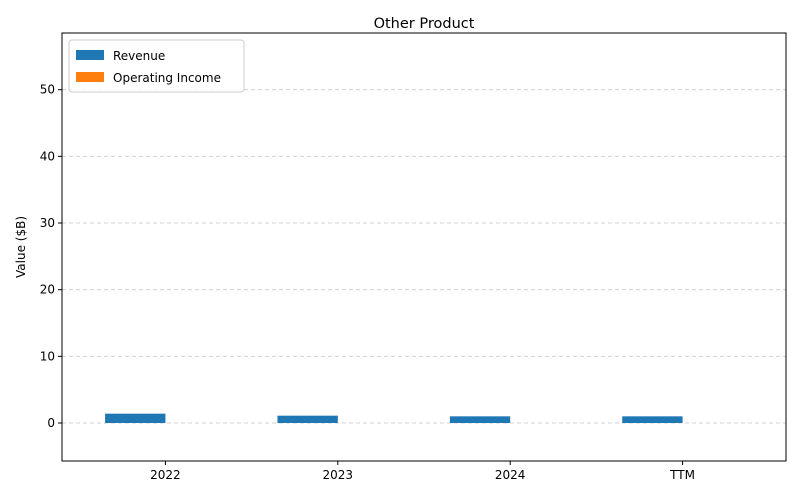 This screenshot has height=500, width=800. Describe the element at coordinates (394, 418) in the screenshot. I see `bars` at that location.